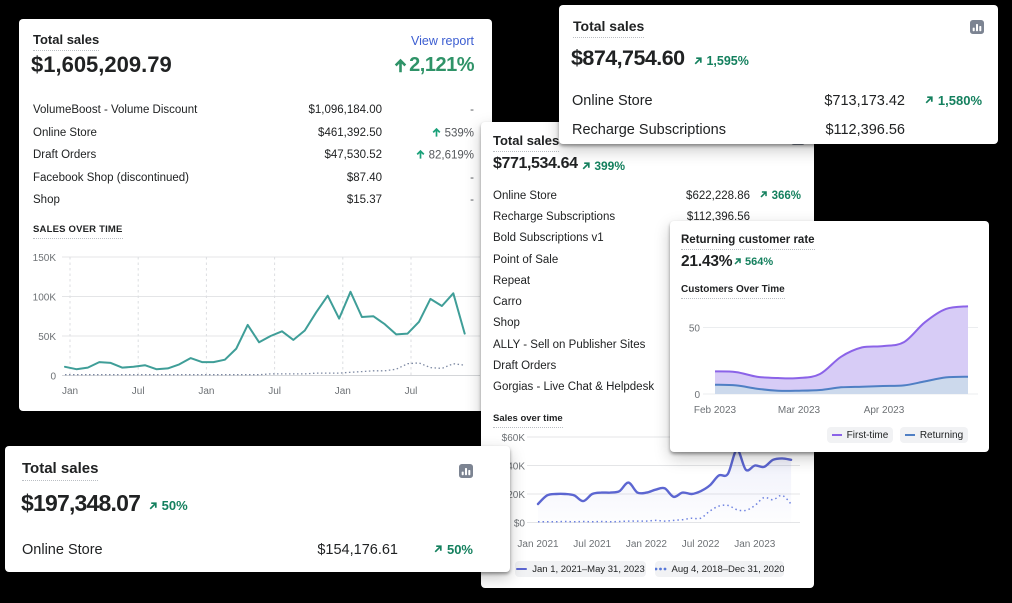  Describe the element at coordinates (520, 524) in the screenshot. I see `svg-text: $0` at that location.